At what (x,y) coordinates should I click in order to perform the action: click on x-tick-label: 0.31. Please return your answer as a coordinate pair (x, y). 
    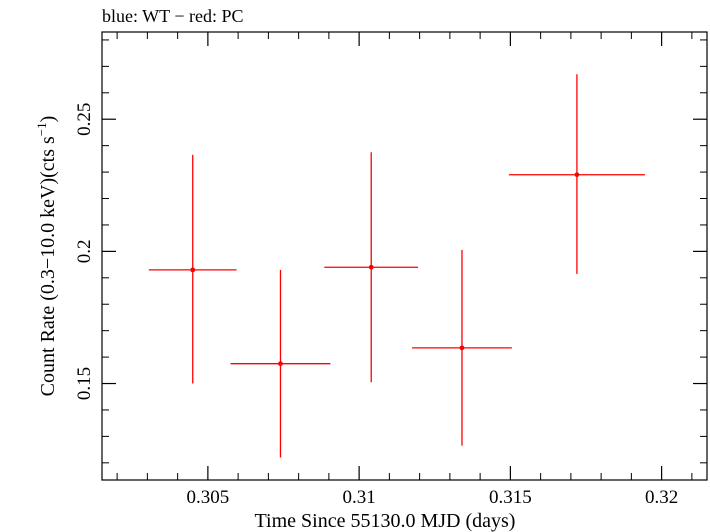
    Looking at the image, I should click on (359, 497).